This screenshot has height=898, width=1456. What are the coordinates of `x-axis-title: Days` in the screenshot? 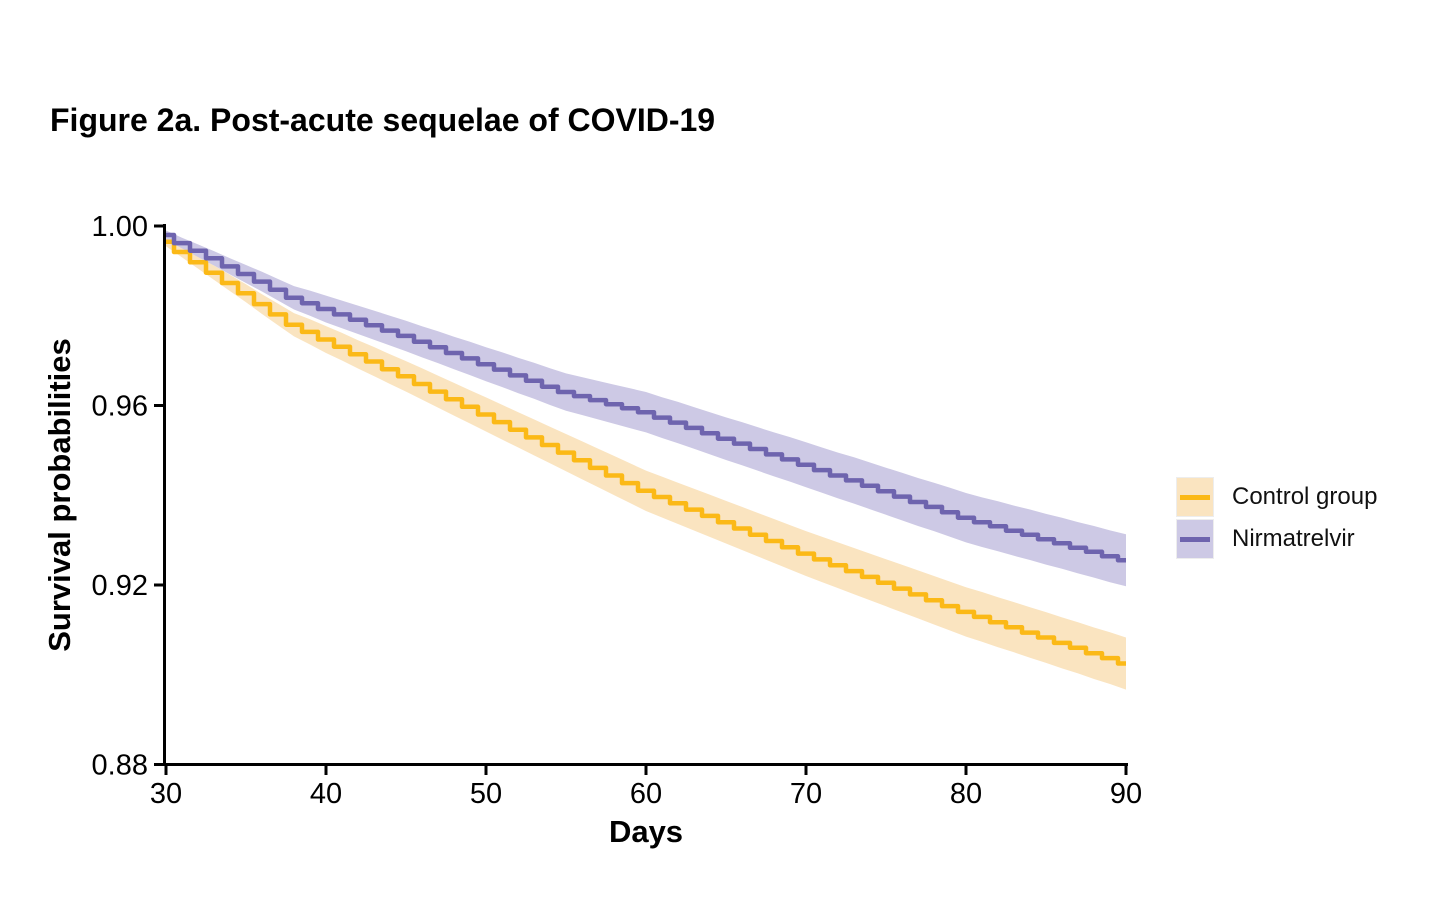 It's located at (646, 831).